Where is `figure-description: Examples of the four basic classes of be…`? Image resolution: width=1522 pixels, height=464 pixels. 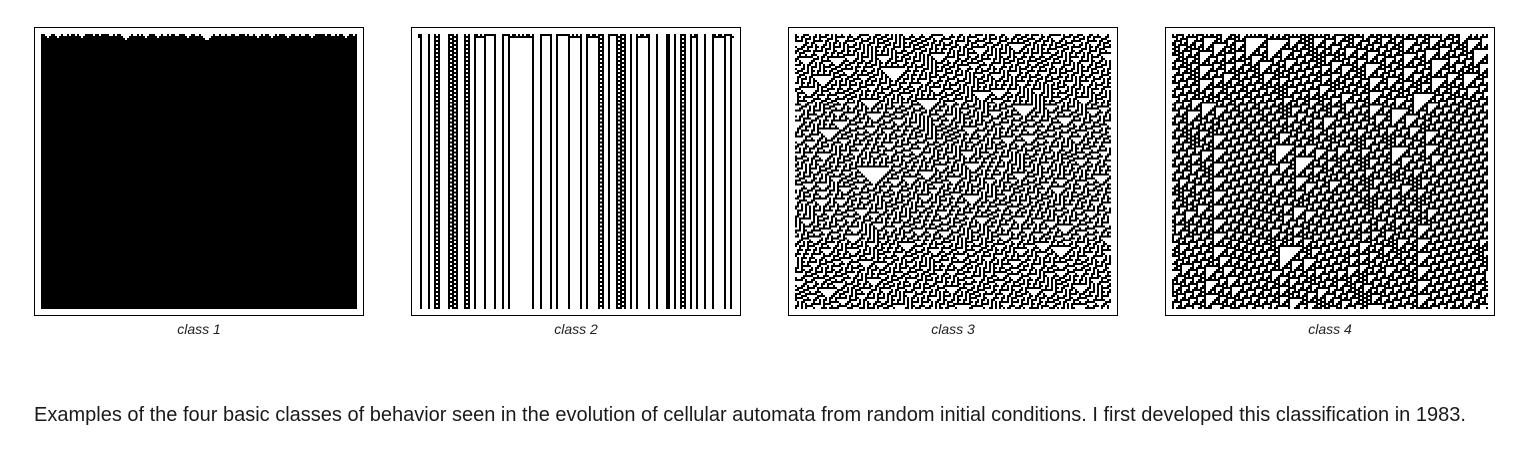
figure-description: Examples of the four basic classes of be… is located at coordinates (750, 415).